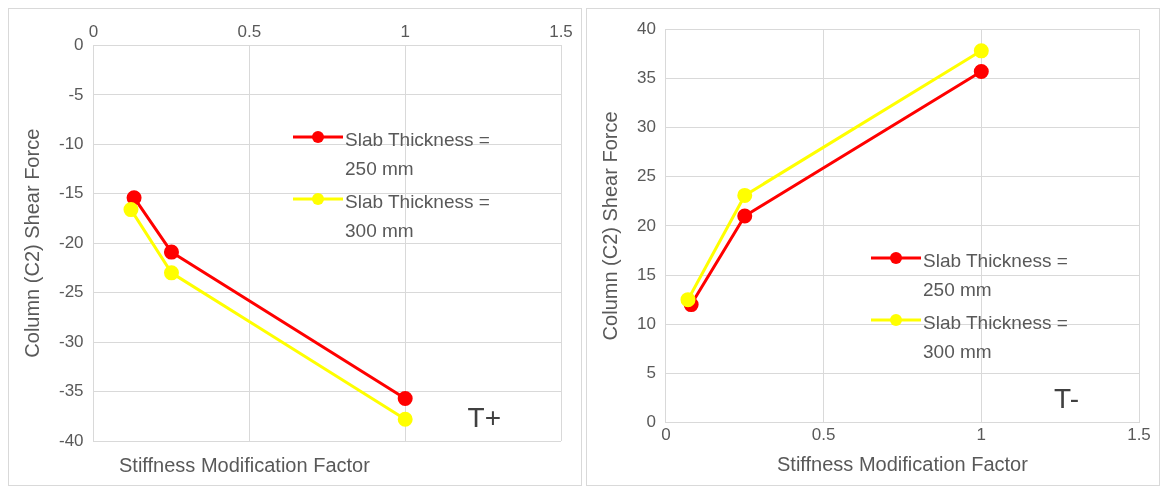  I want to click on annotation: T+, so click(484, 417).